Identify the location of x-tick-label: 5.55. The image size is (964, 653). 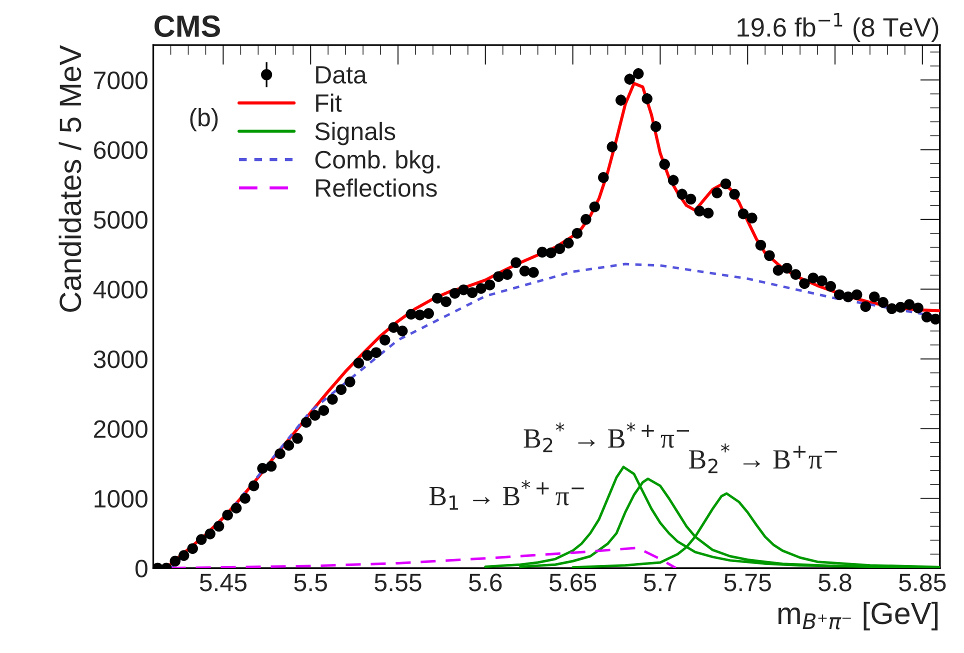
(398, 583).